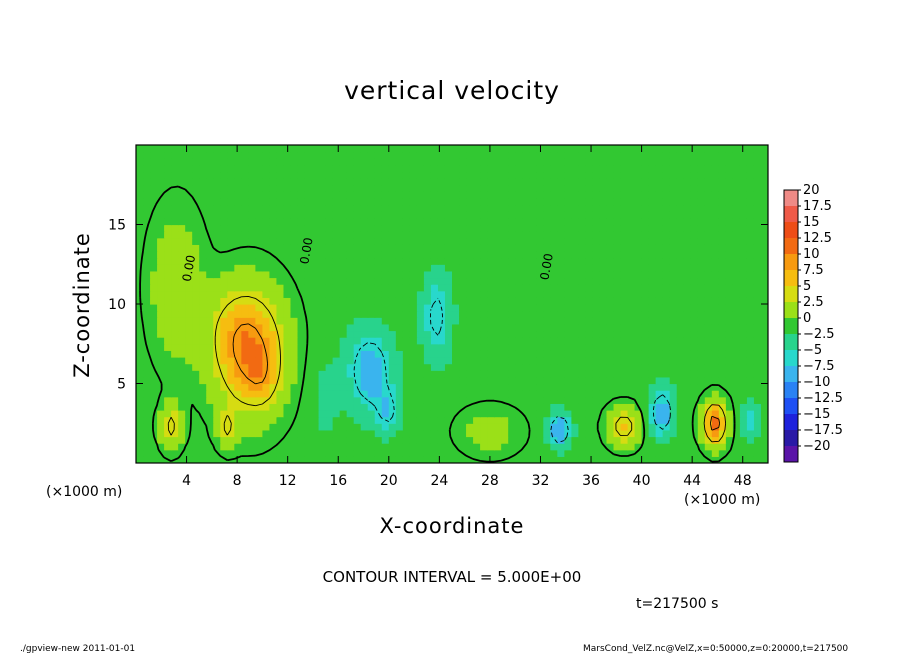 The image size is (904, 654). I want to click on colorbar-label: 15, so click(811, 222).